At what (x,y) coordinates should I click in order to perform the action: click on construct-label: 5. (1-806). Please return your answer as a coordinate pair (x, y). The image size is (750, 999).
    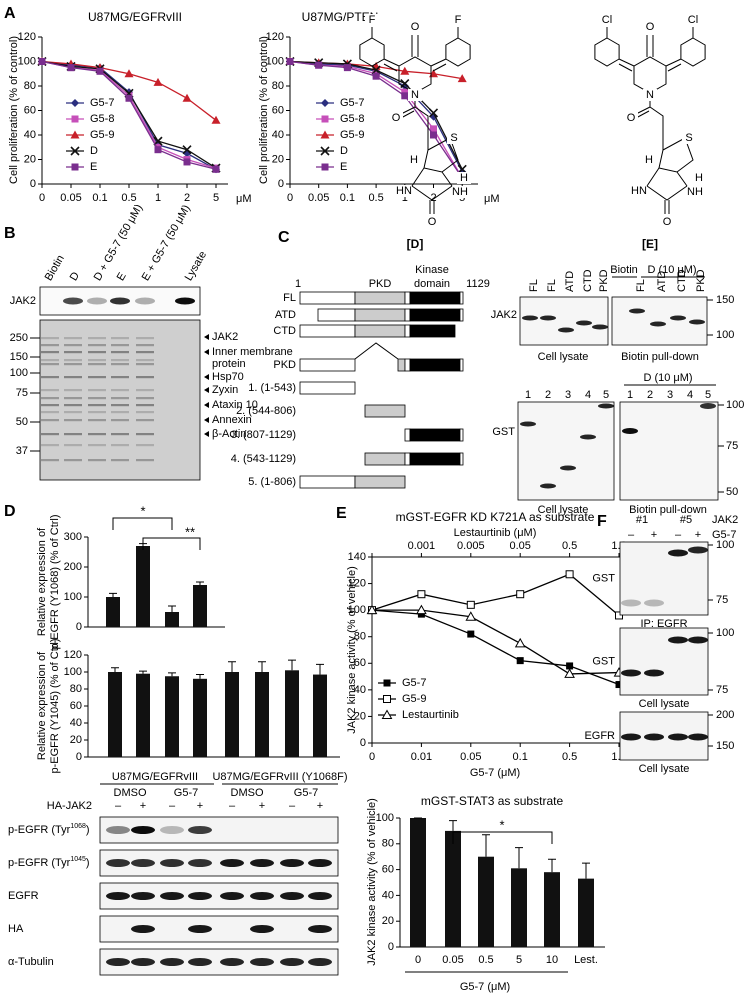
    Looking at the image, I should click on (272, 482).